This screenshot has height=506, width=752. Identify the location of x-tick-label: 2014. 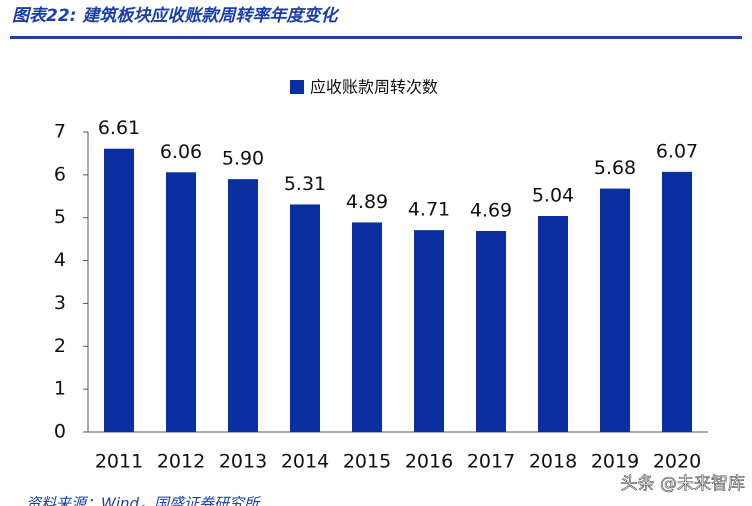
(305, 462).